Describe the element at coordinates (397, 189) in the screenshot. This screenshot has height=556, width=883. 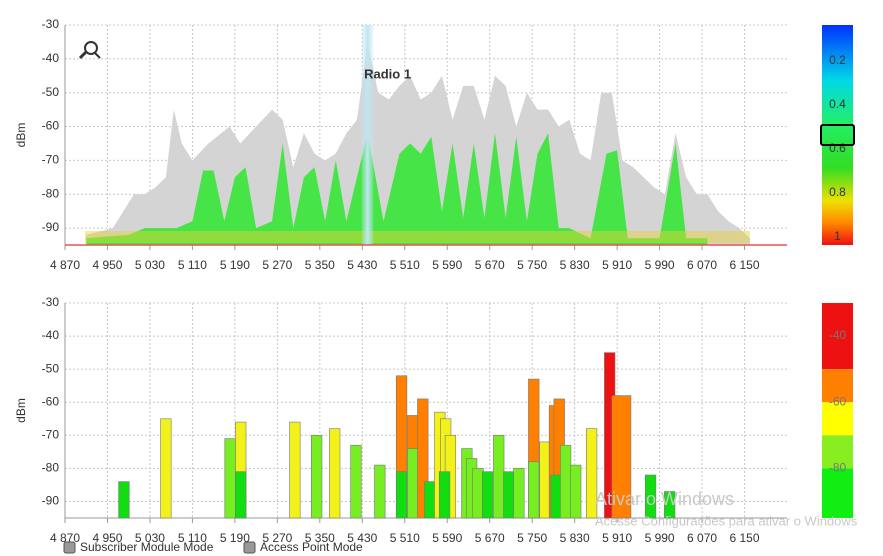
I see `density-area` at that location.